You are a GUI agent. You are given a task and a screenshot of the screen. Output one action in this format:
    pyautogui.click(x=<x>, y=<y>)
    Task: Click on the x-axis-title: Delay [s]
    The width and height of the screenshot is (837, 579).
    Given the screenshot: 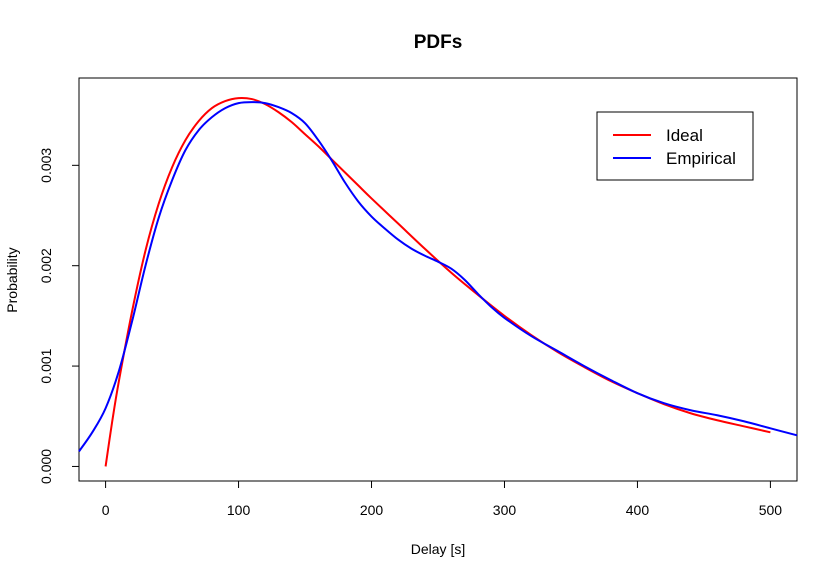 What is the action you would take?
    pyautogui.click(x=438, y=549)
    